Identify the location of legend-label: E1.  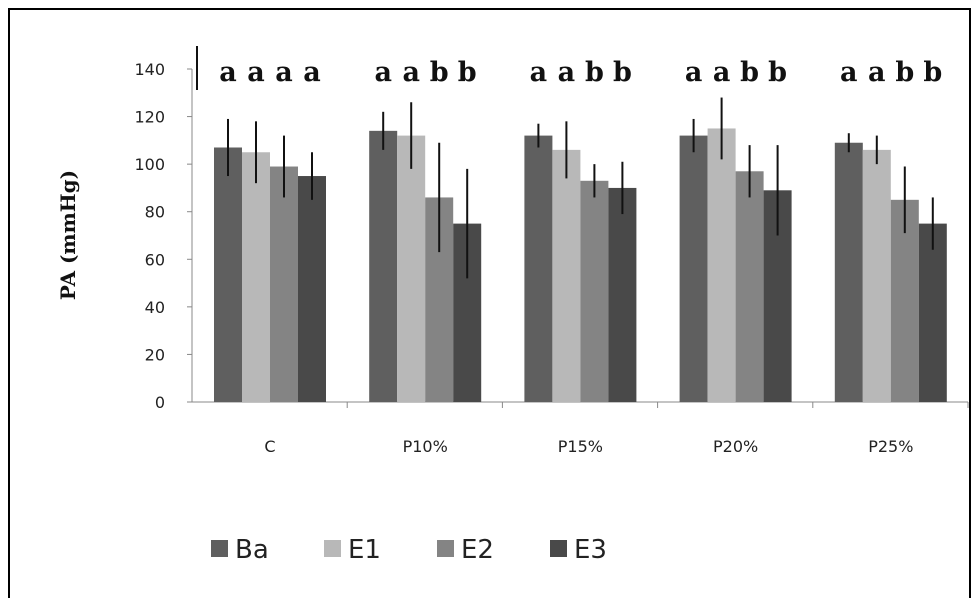
(364, 550).